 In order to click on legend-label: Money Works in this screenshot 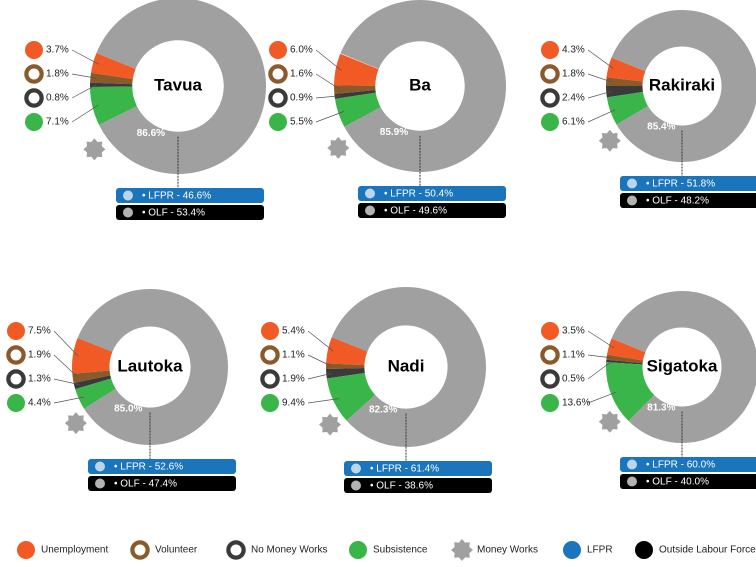, I will do `click(507, 550)`.